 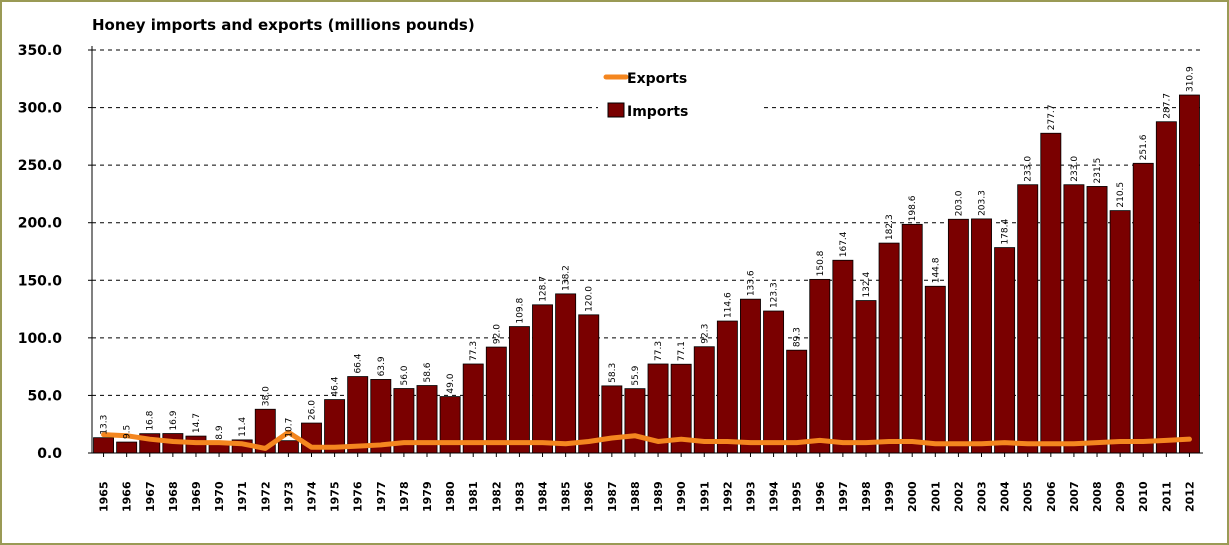 What do you see at coordinates (542, 379) in the screenshot?
I see `bar-imports-1984` at bounding box center [542, 379].